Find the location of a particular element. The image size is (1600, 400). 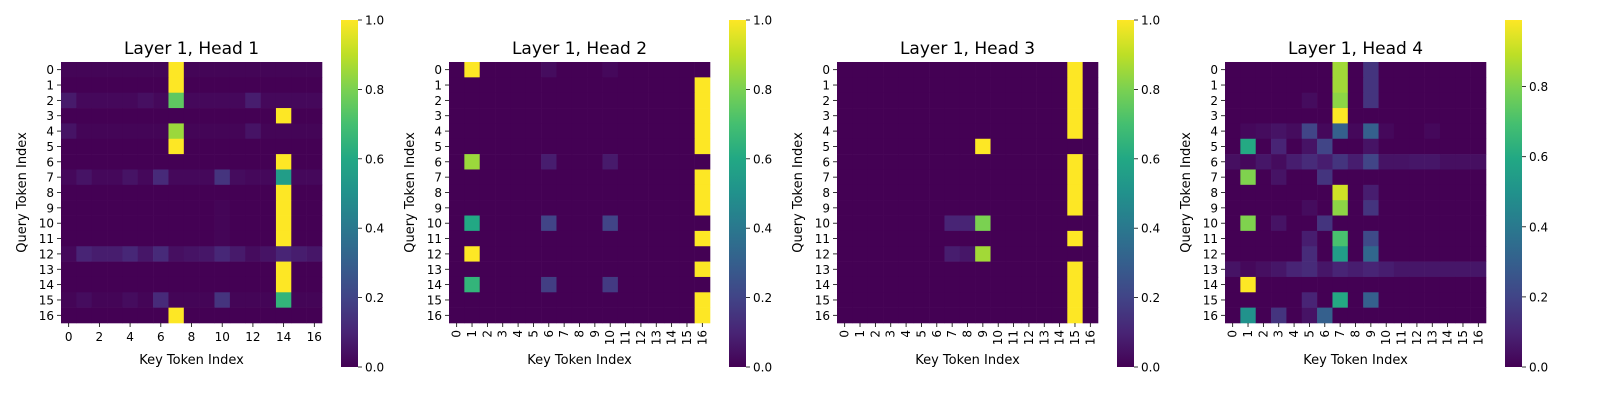

x-tick-label: 4 is located at coordinates (518, 334).